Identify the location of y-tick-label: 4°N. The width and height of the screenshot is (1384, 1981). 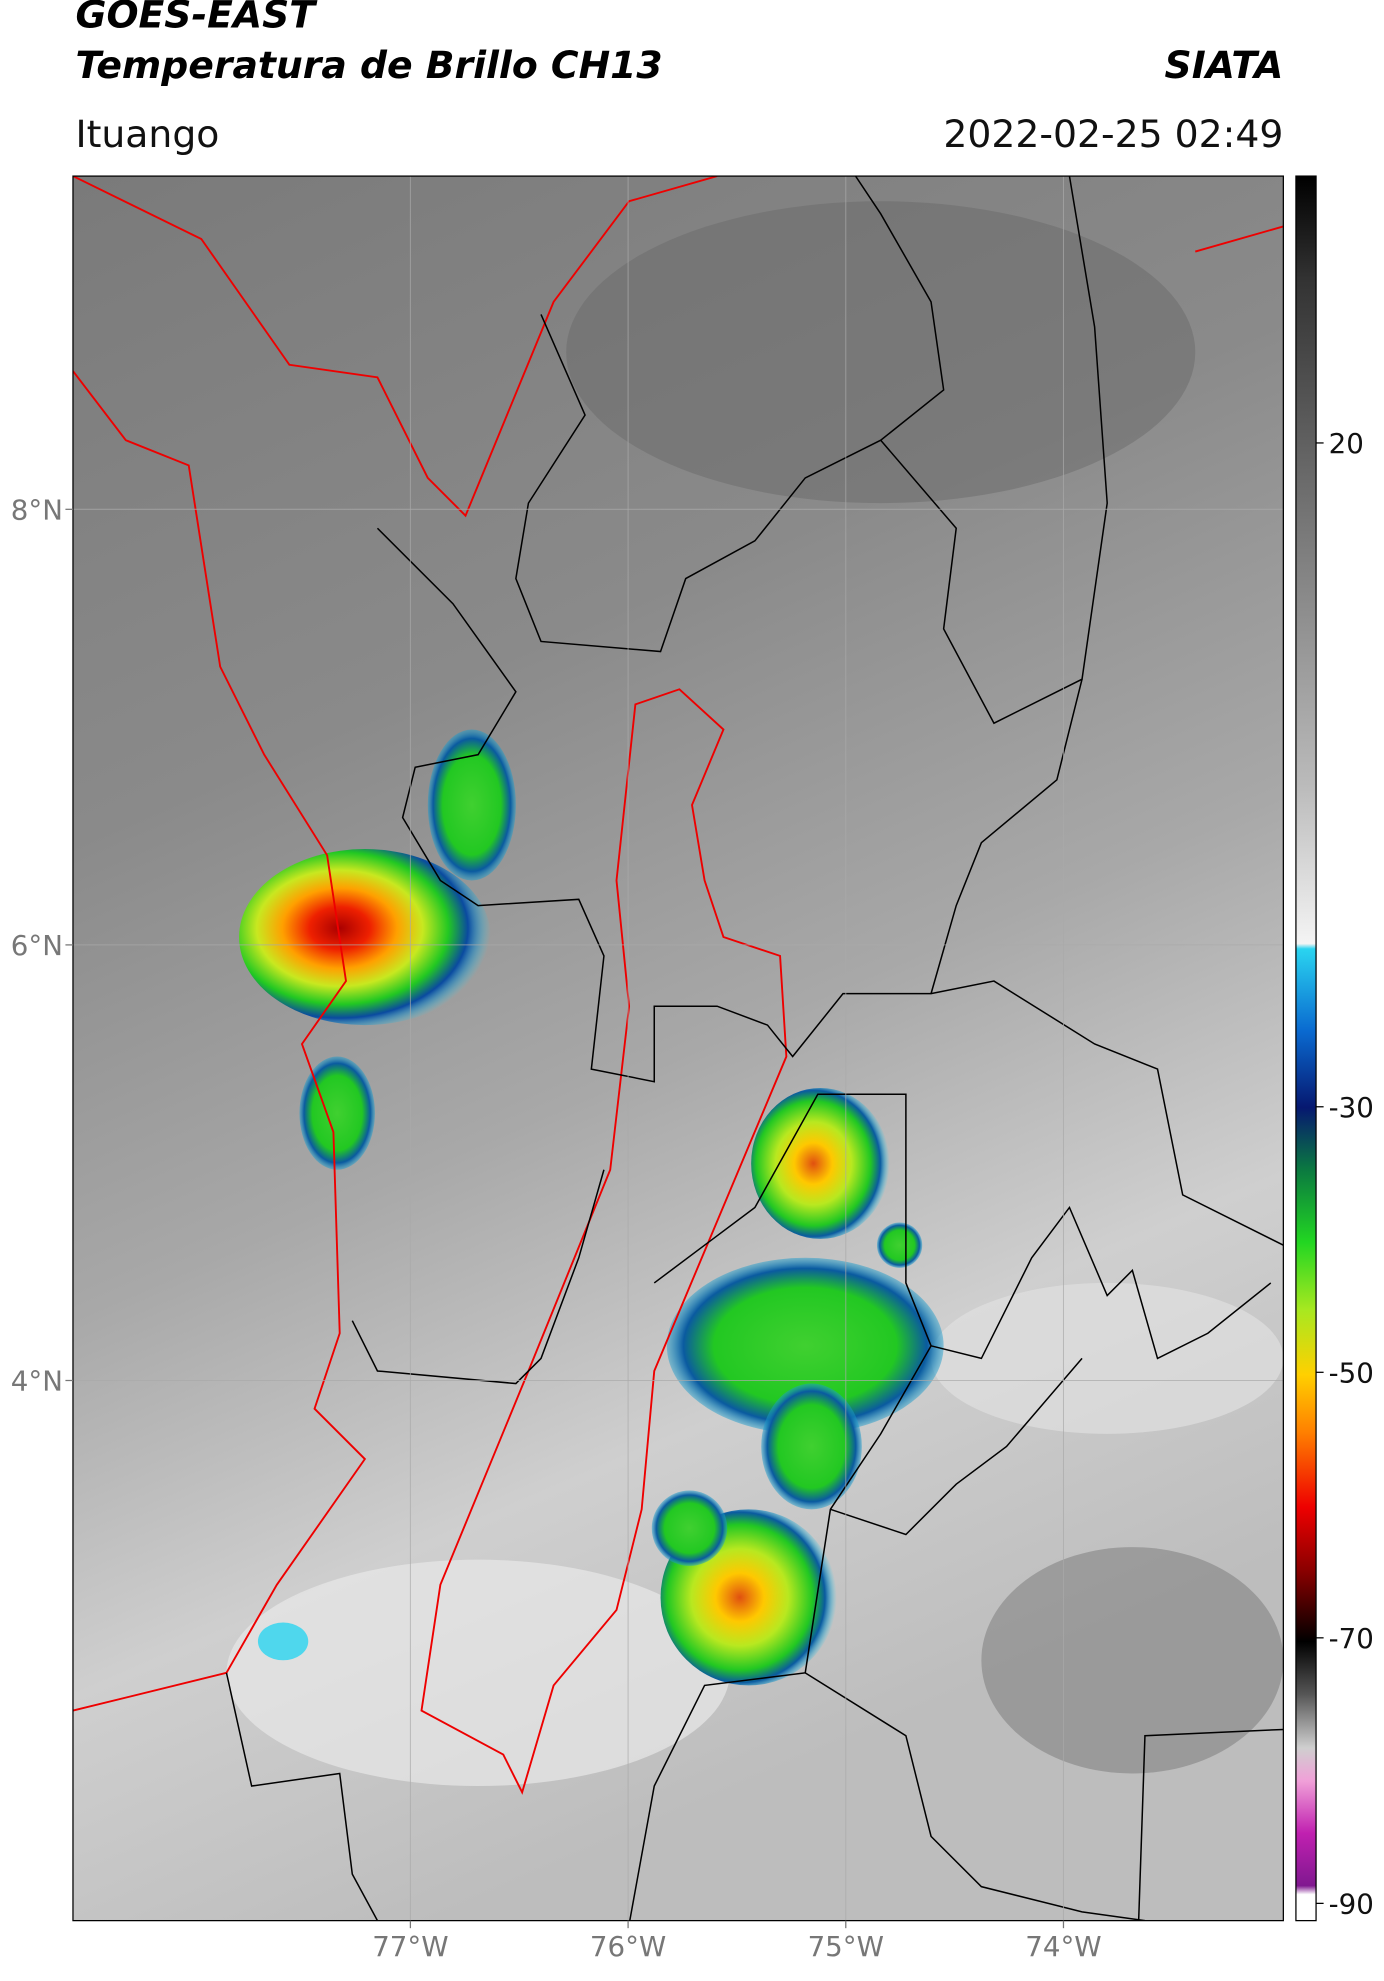
(37, 1381).